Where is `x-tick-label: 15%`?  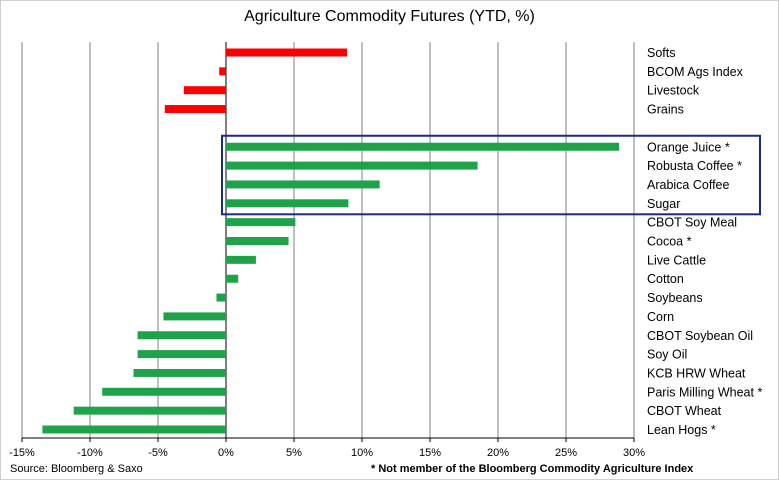 x-tick-label: 15% is located at coordinates (430, 453).